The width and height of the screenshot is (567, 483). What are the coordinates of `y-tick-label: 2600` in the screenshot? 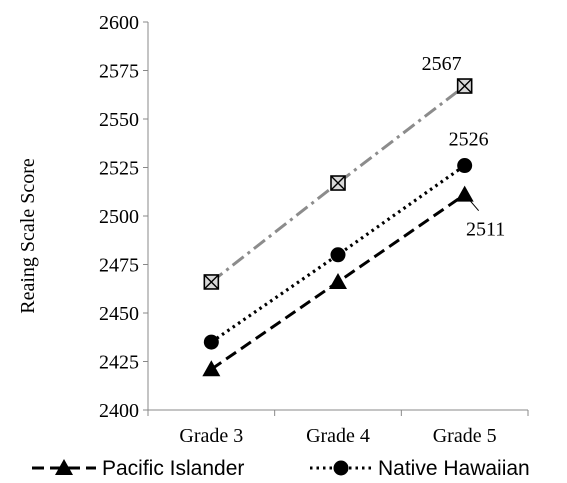 It's located at (119, 23).